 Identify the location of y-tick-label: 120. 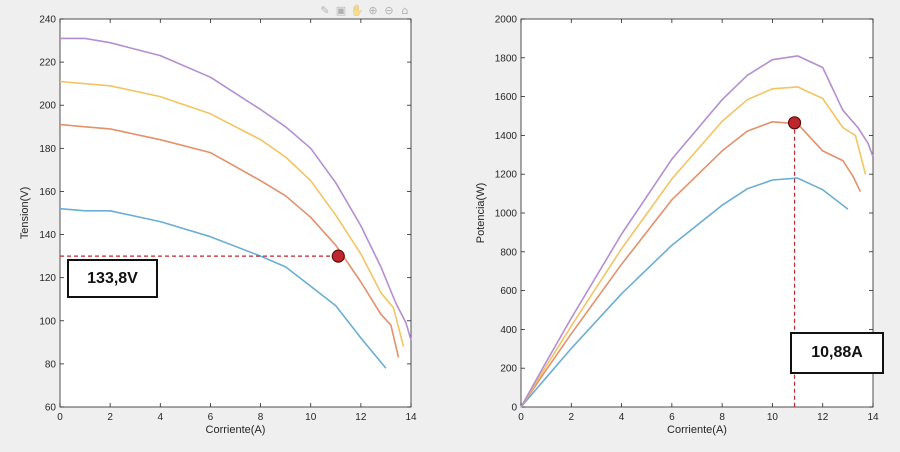
(47, 278).